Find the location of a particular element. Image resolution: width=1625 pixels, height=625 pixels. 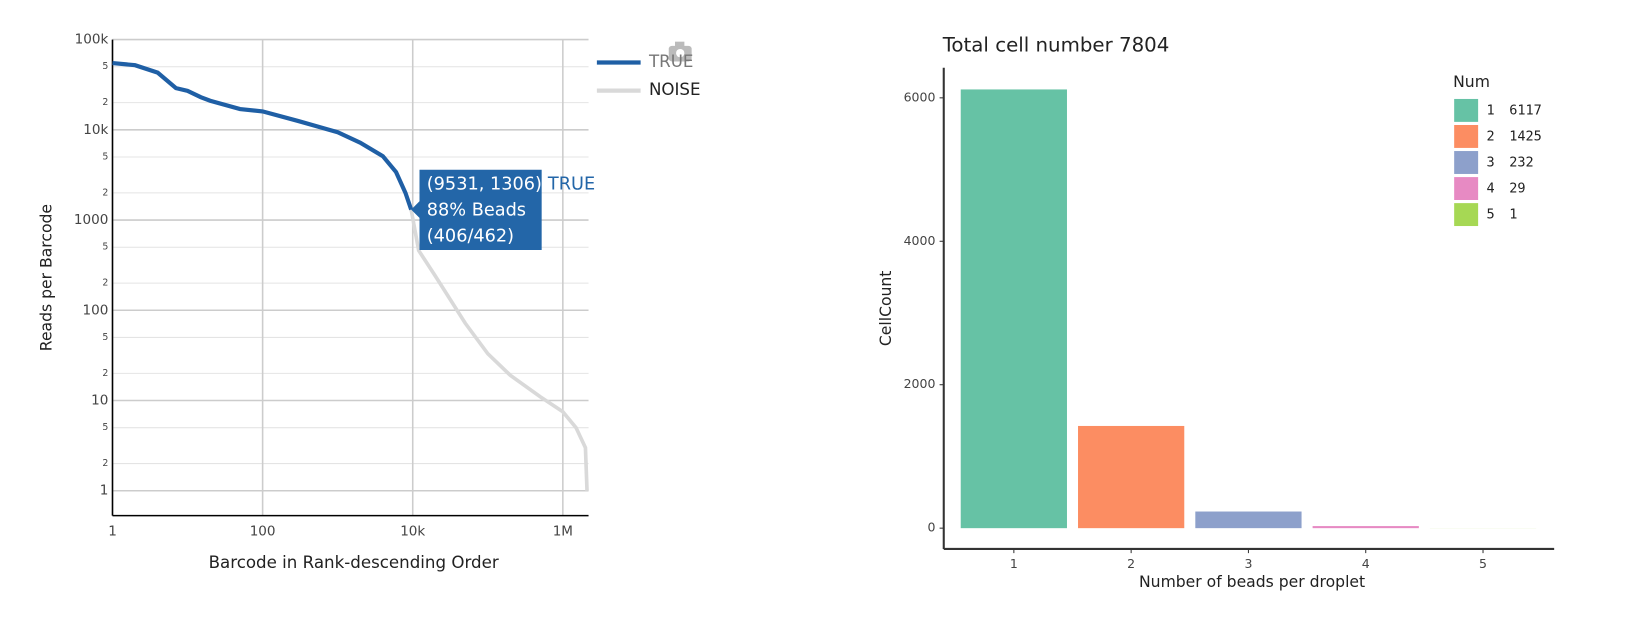

y-tick-label: 1000 is located at coordinates (91, 220).